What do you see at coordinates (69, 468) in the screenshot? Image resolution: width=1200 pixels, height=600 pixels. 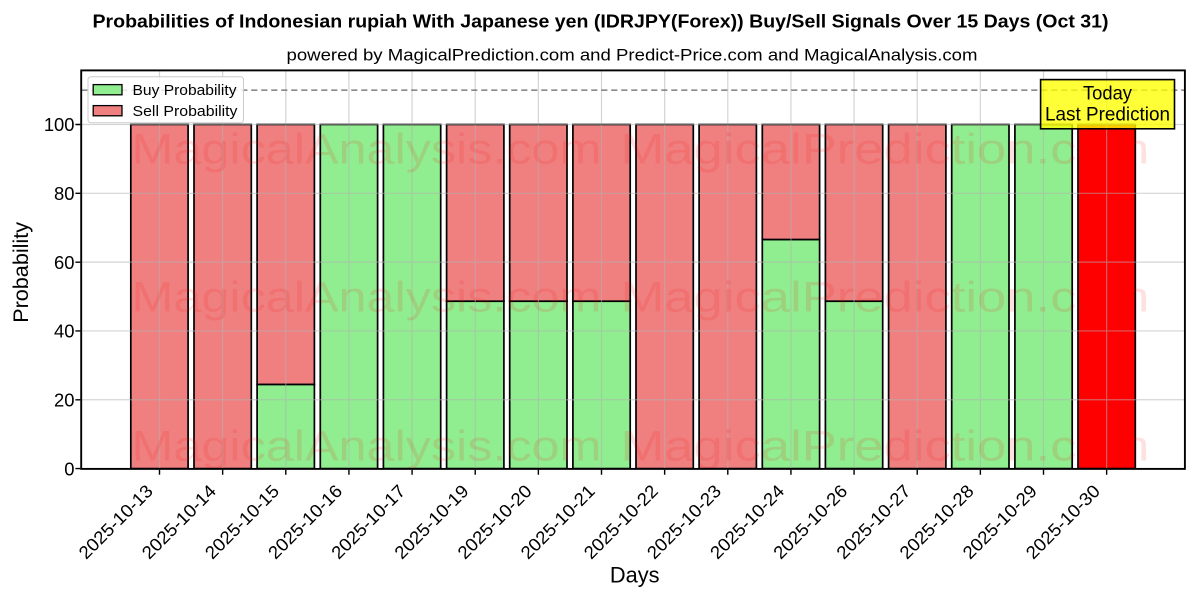 I see `svg-text: 0` at bounding box center [69, 468].